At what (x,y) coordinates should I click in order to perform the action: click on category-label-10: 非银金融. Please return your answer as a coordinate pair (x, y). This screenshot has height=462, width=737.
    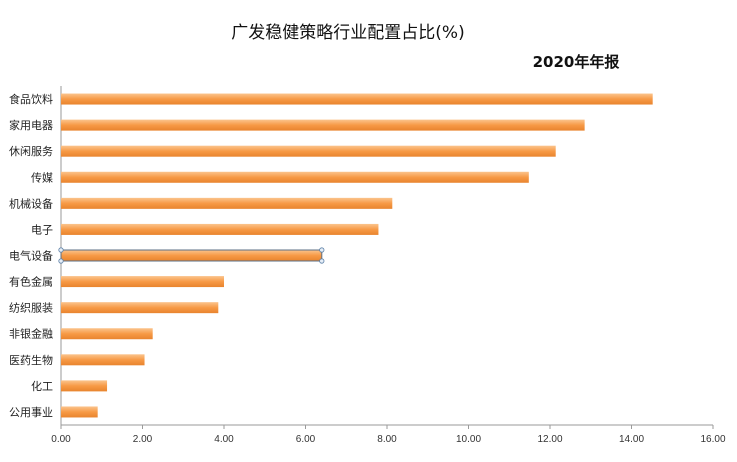
    Looking at the image, I should click on (31, 334).